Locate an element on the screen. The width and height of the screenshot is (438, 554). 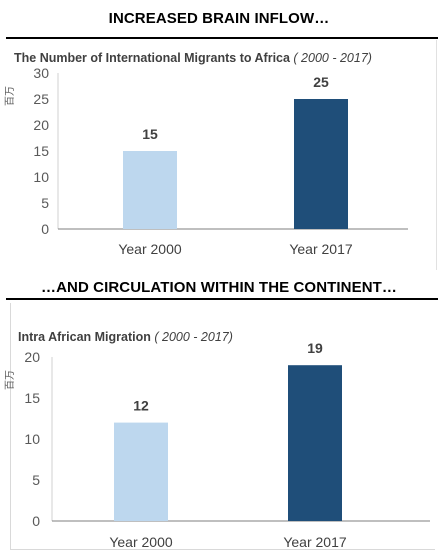
chart1-x-tick-label-1: Year 2000 is located at coordinates (150, 249).